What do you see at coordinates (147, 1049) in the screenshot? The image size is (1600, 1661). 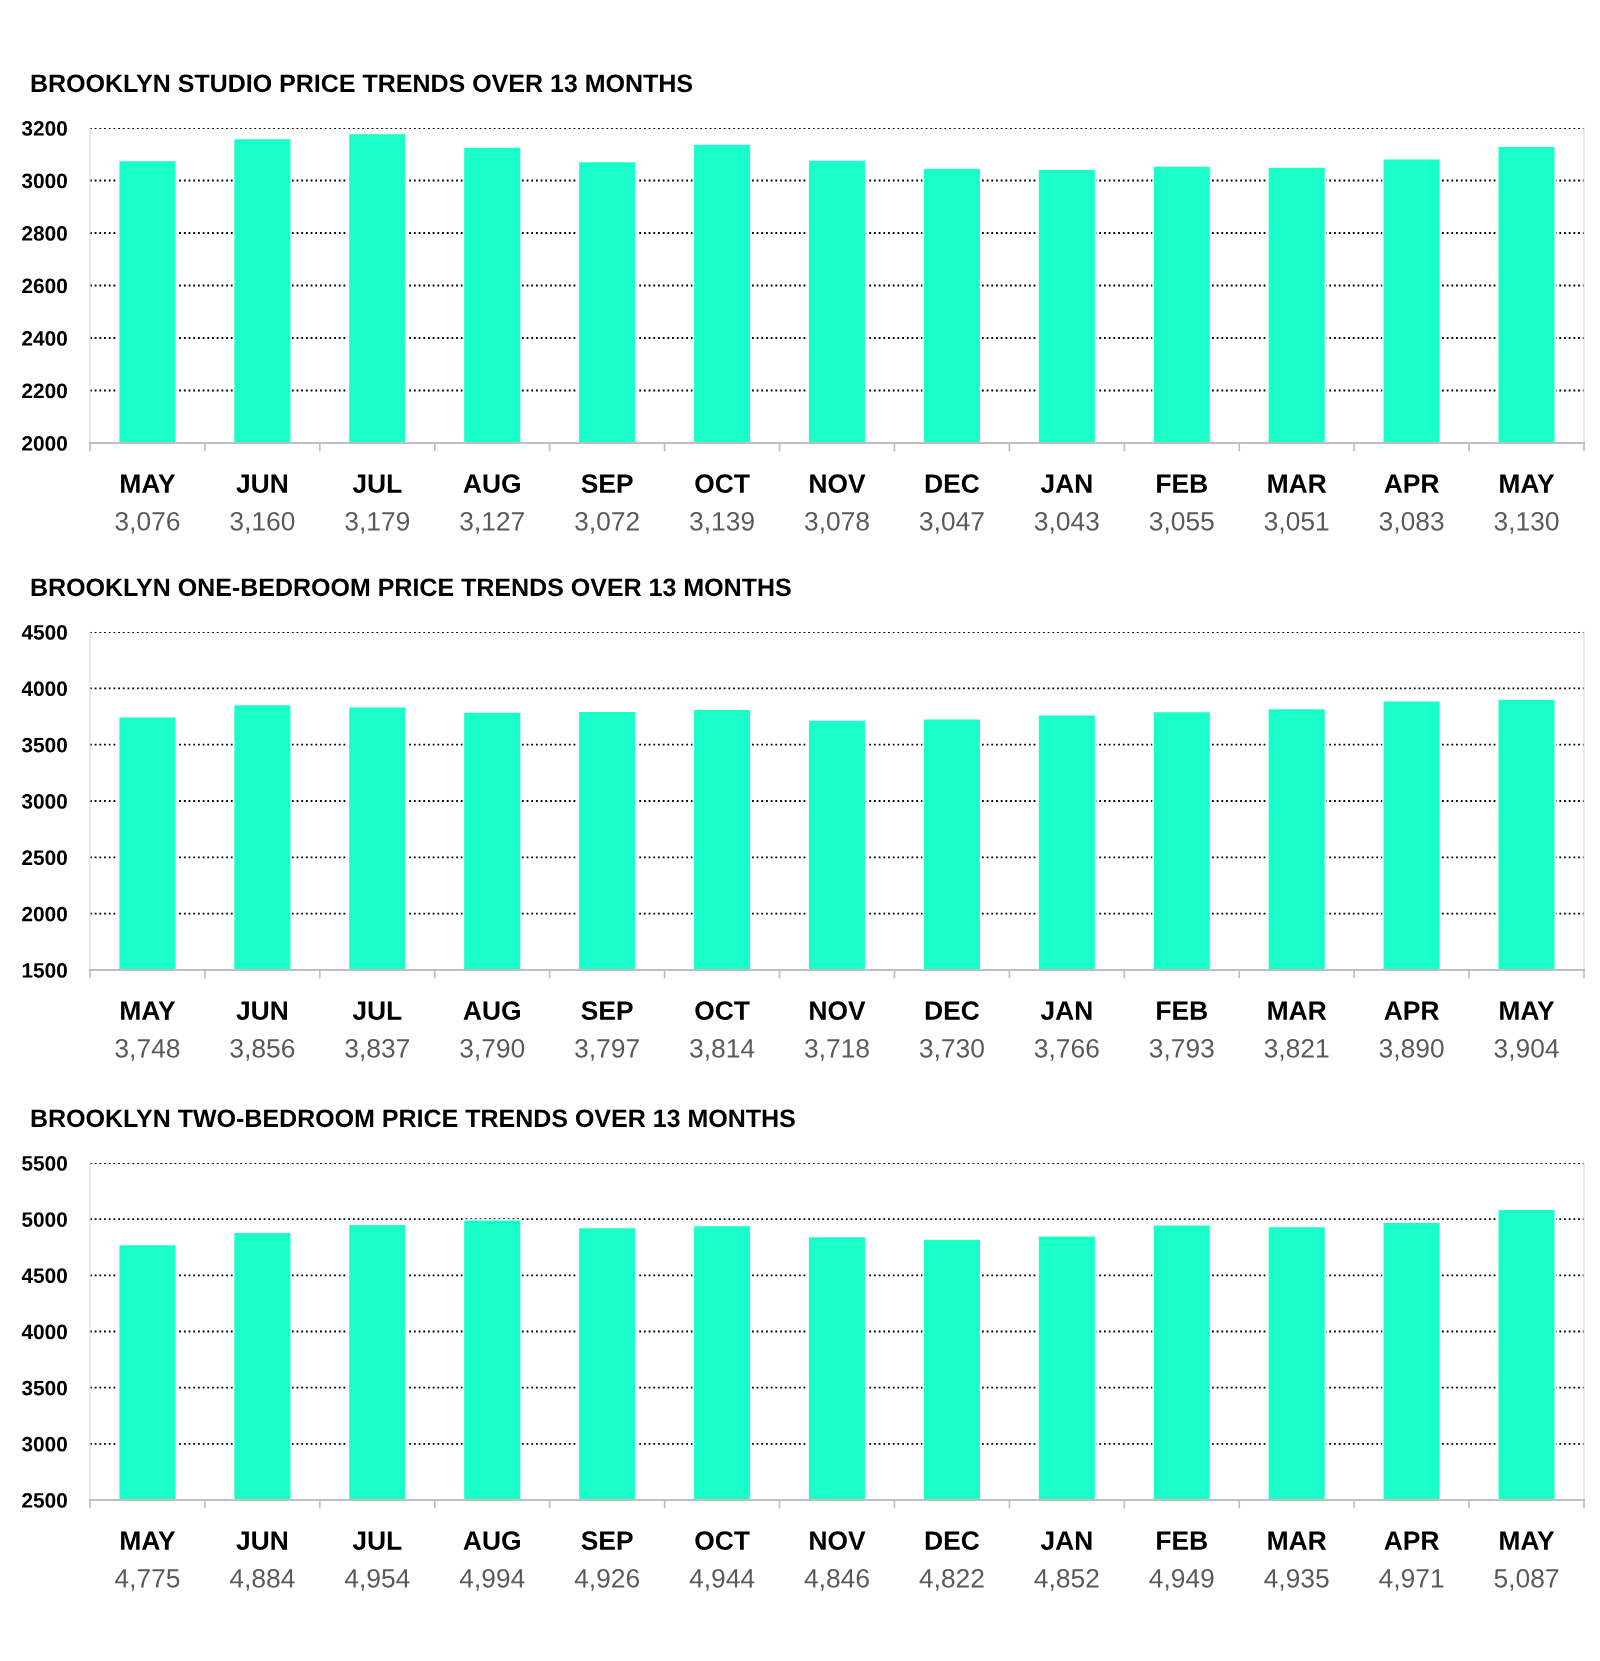 I see `data-label: 3,748` at bounding box center [147, 1049].